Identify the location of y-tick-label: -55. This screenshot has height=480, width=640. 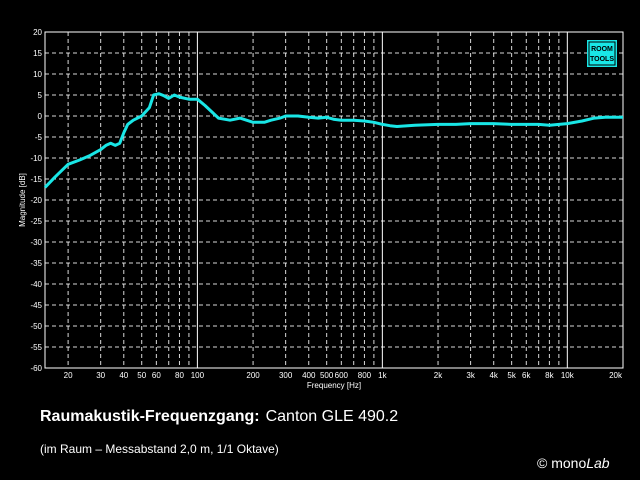
(36, 347).